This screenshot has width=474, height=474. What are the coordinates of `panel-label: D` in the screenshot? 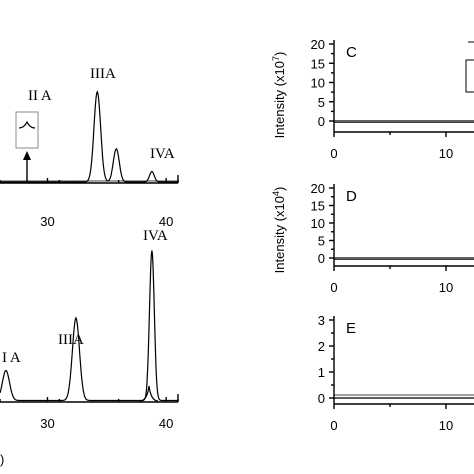 It's located at (351, 196).